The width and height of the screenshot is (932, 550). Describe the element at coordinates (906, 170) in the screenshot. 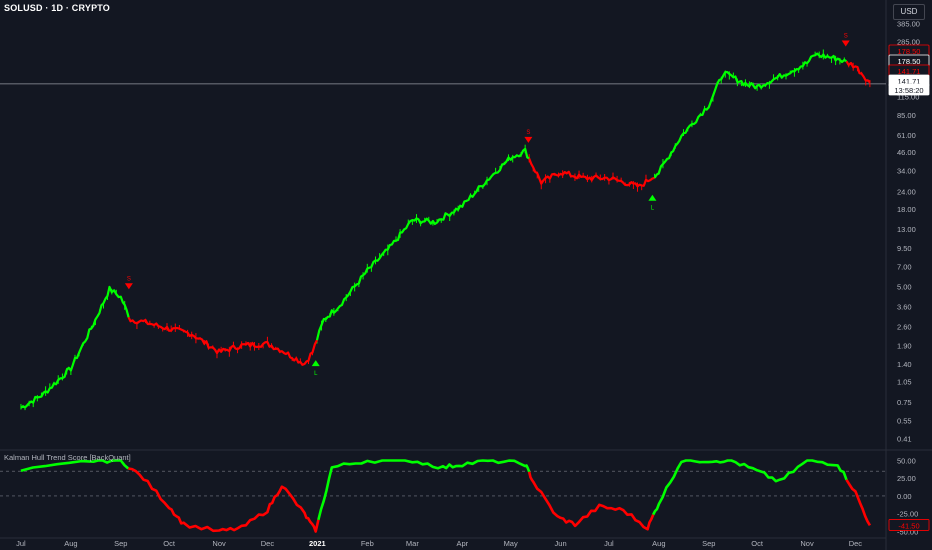

I see `price-axis-tick: 34.00` at that location.